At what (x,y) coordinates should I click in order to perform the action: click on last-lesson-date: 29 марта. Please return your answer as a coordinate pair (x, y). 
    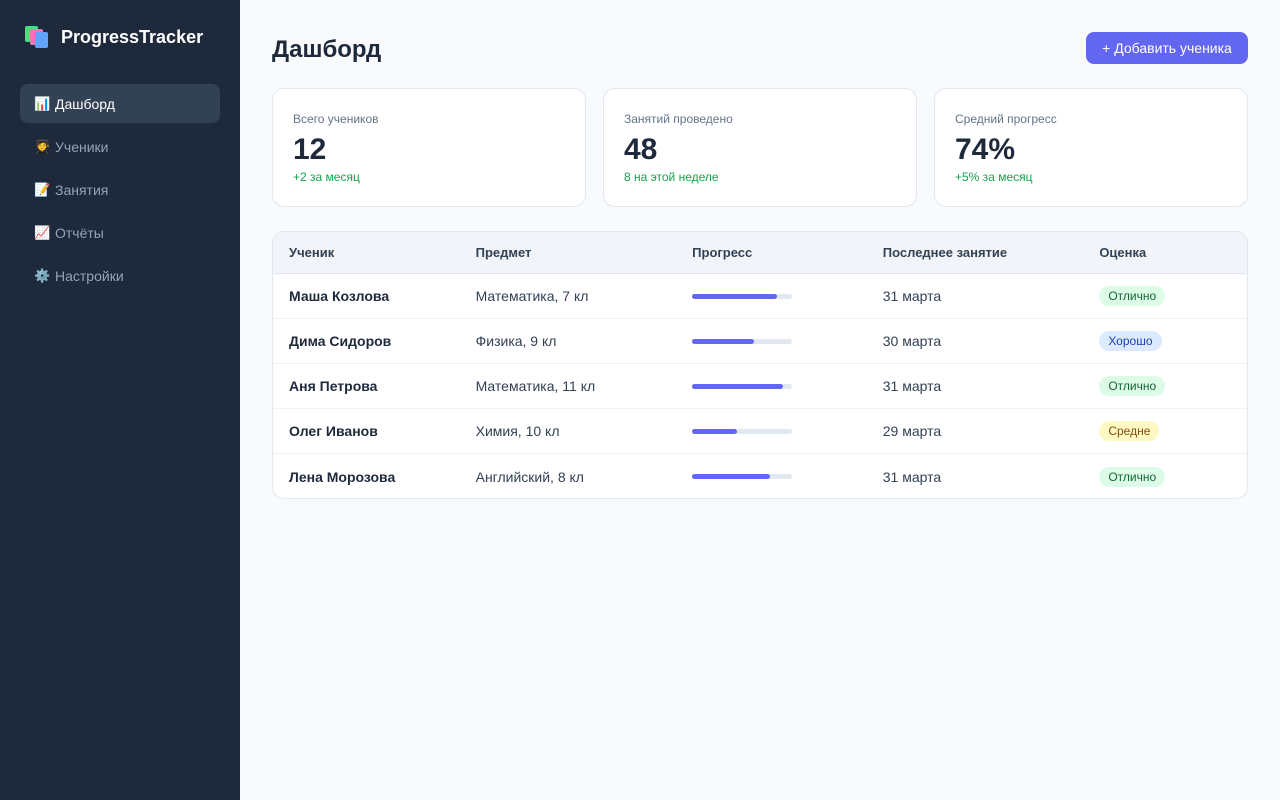
    Looking at the image, I should click on (912, 431).